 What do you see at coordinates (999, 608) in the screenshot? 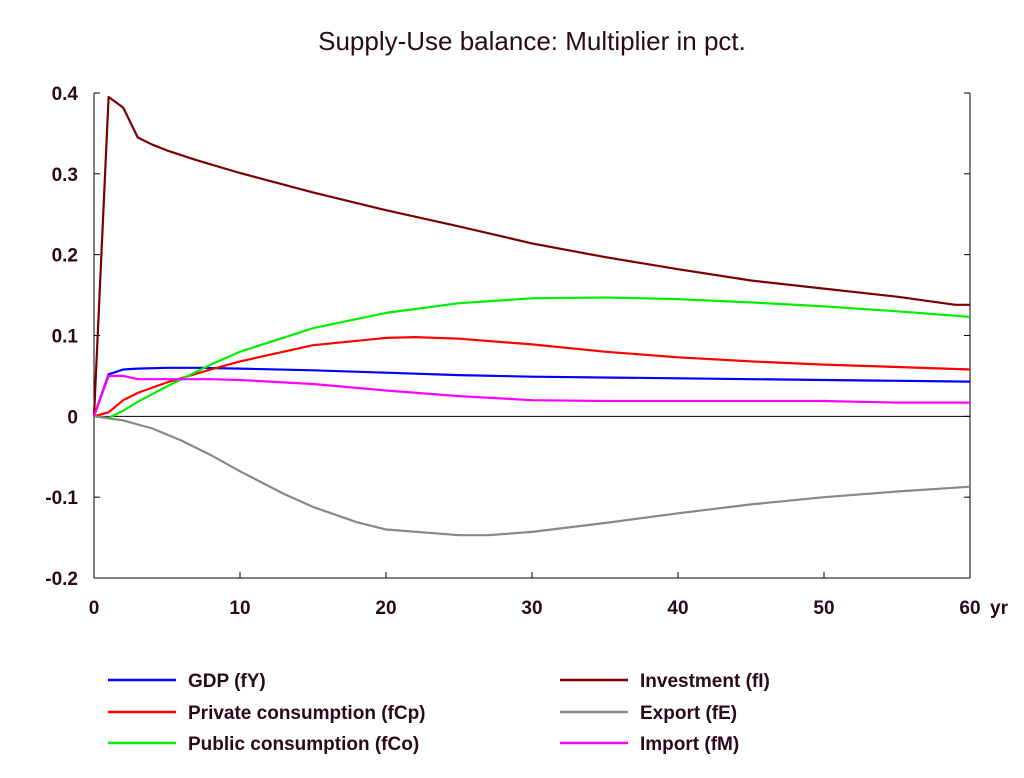
I see `x-unit-label: yr` at bounding box center [999, 608].